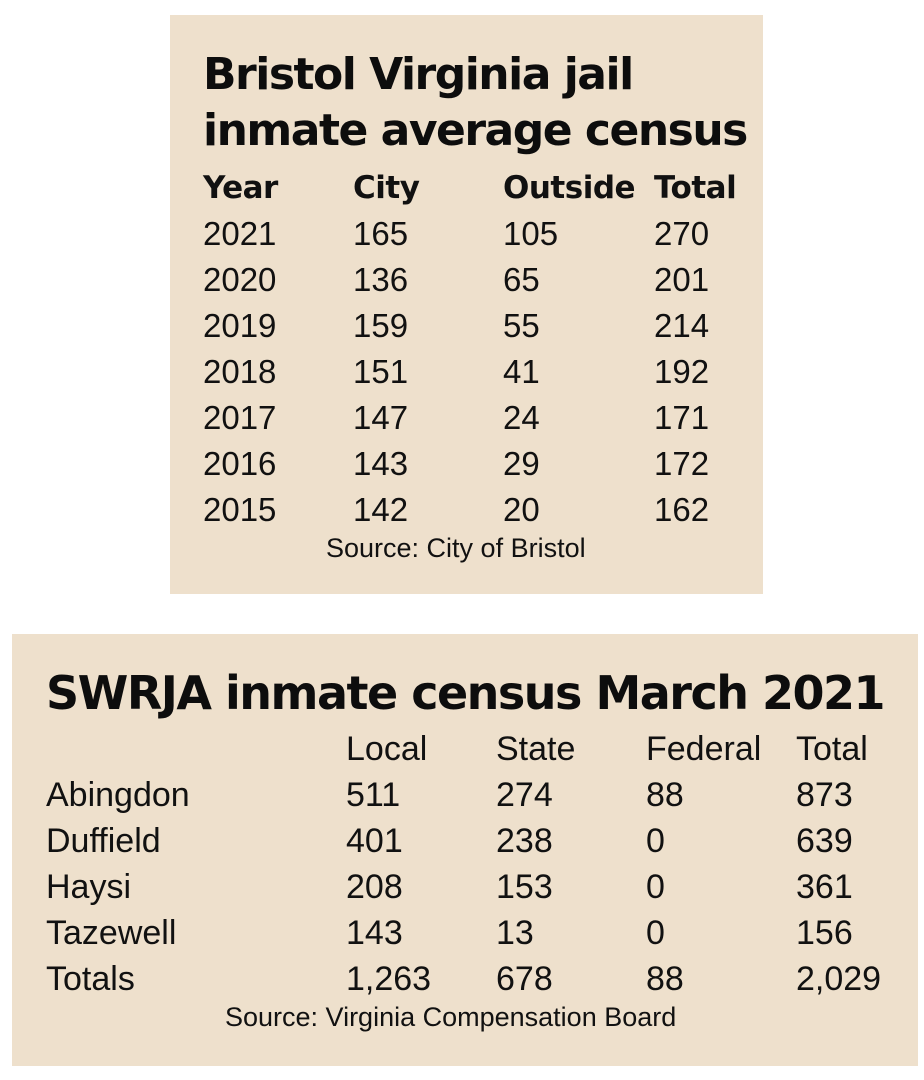 The height and width of the screenshot is (1080, 924). What do you see at coordinates (240, 279) in the screenshot?
I see `table-cell: 2020` at bounding box center [240, 279].